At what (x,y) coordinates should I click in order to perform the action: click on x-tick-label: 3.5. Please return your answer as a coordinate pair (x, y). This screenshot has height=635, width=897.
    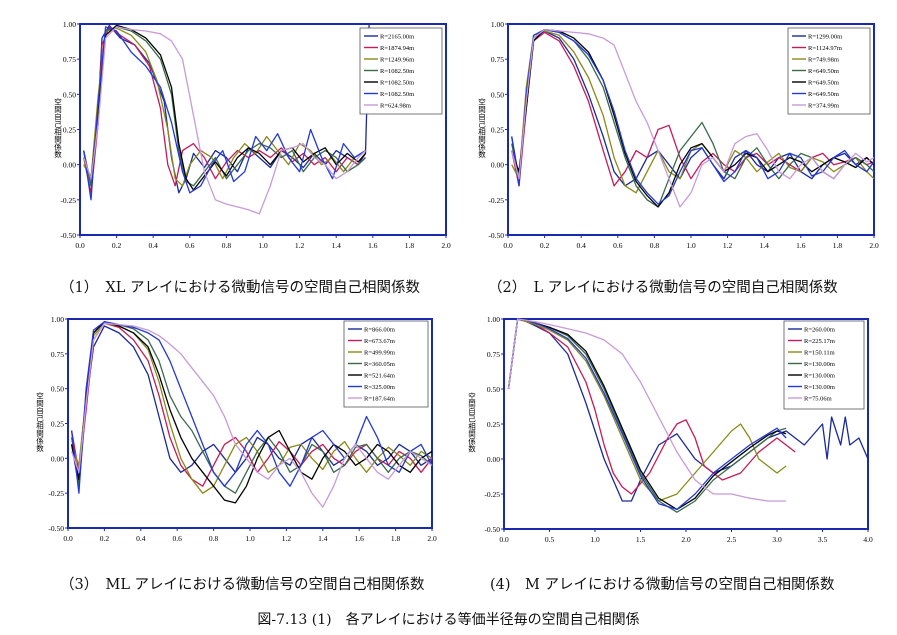
    Looking at the image, I should click on (823, 539).